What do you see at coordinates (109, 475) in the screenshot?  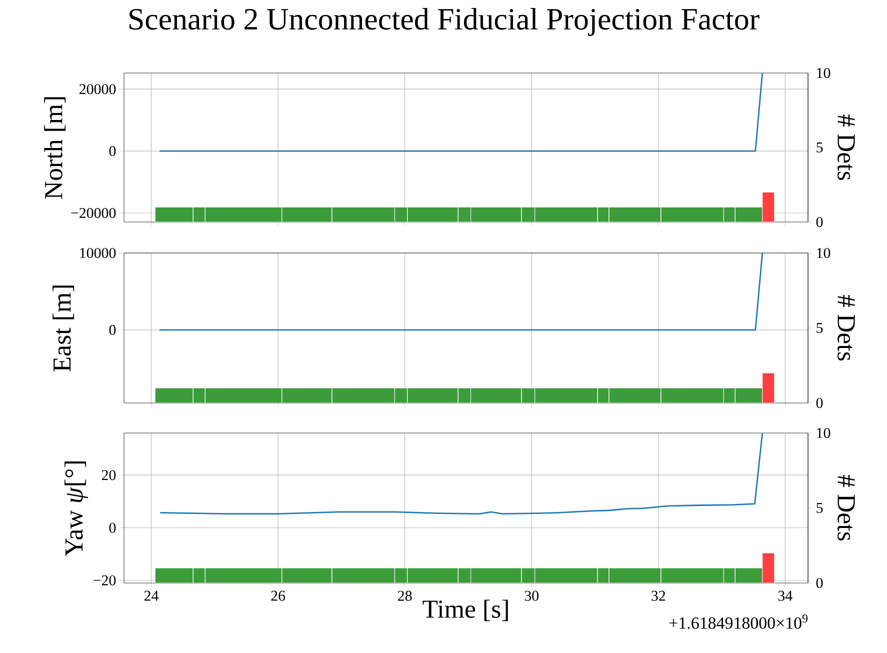 I see `y-tick-label: 20` at bounding box center [109, 475].